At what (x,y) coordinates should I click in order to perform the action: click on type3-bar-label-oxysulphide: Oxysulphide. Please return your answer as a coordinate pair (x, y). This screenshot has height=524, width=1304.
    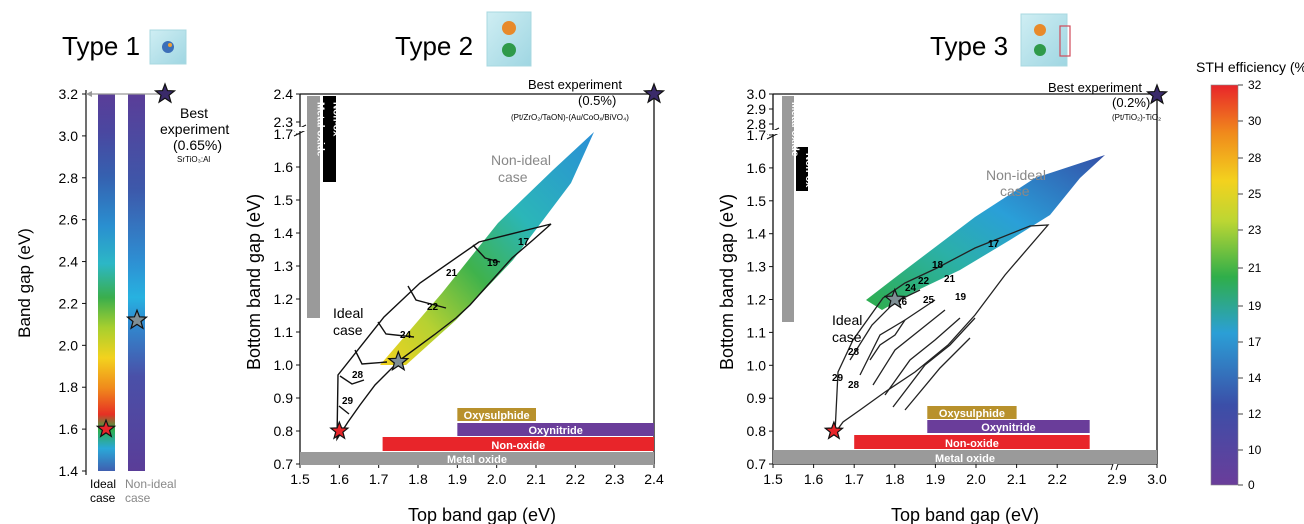
    Looking at the image, I should click on (972, 414).